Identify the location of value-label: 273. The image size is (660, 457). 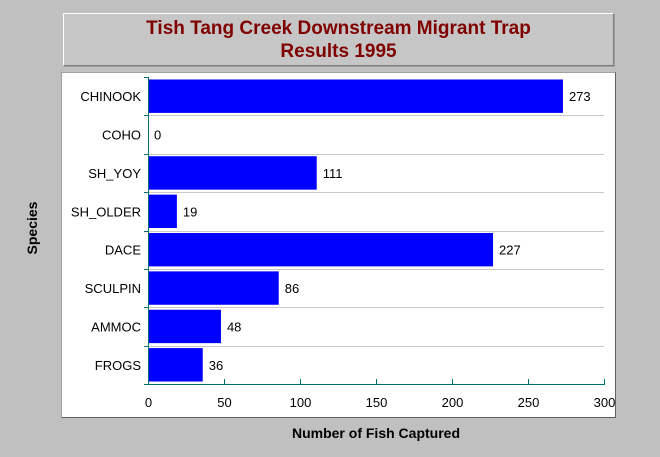
(580, 96).